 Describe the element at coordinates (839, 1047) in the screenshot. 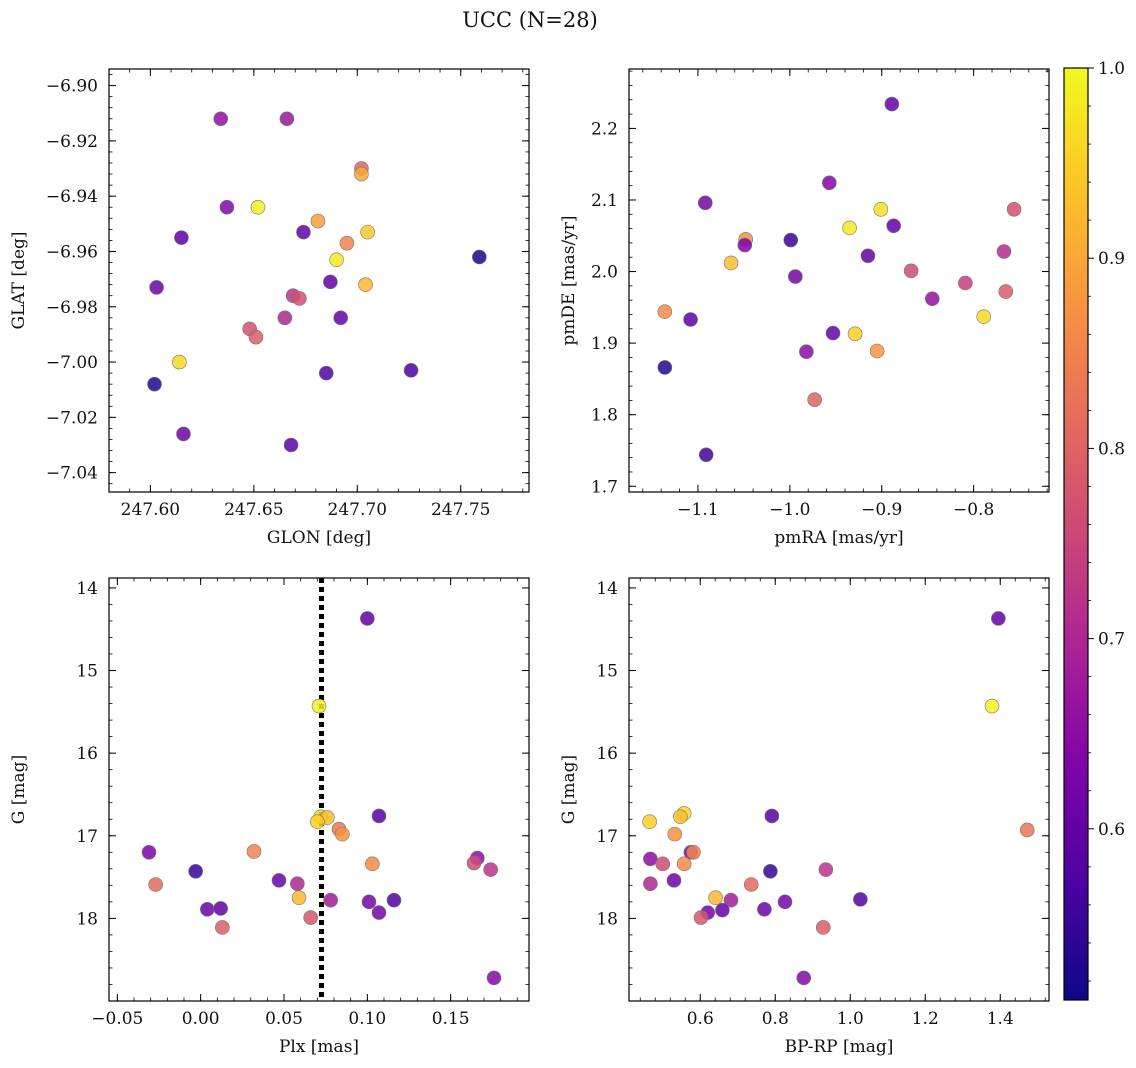

I see `x-axis-label: BP-RP [mag]` at that location.